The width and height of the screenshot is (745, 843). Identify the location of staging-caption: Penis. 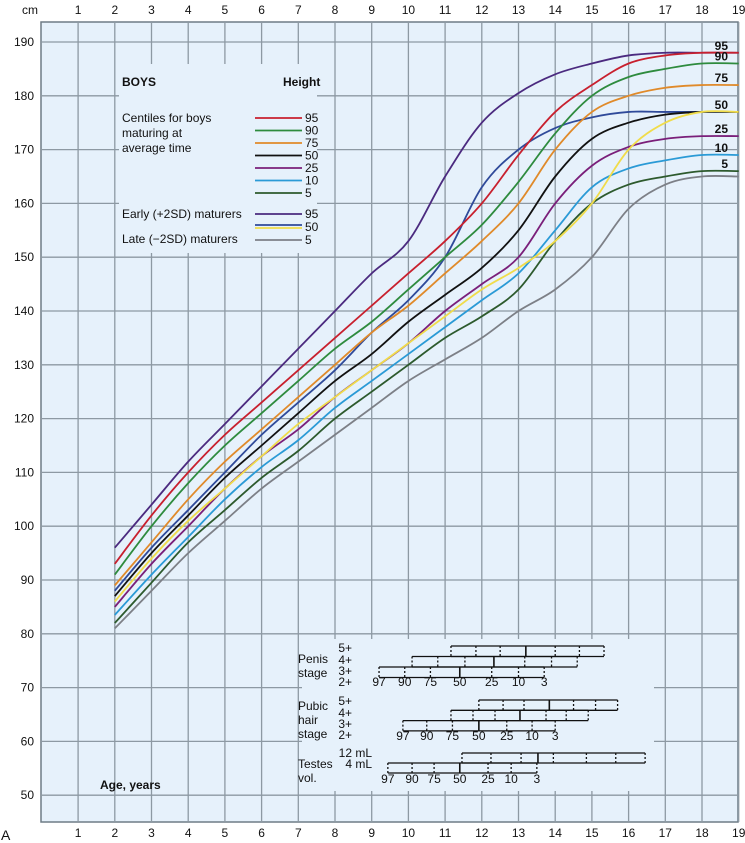
(313, 659).